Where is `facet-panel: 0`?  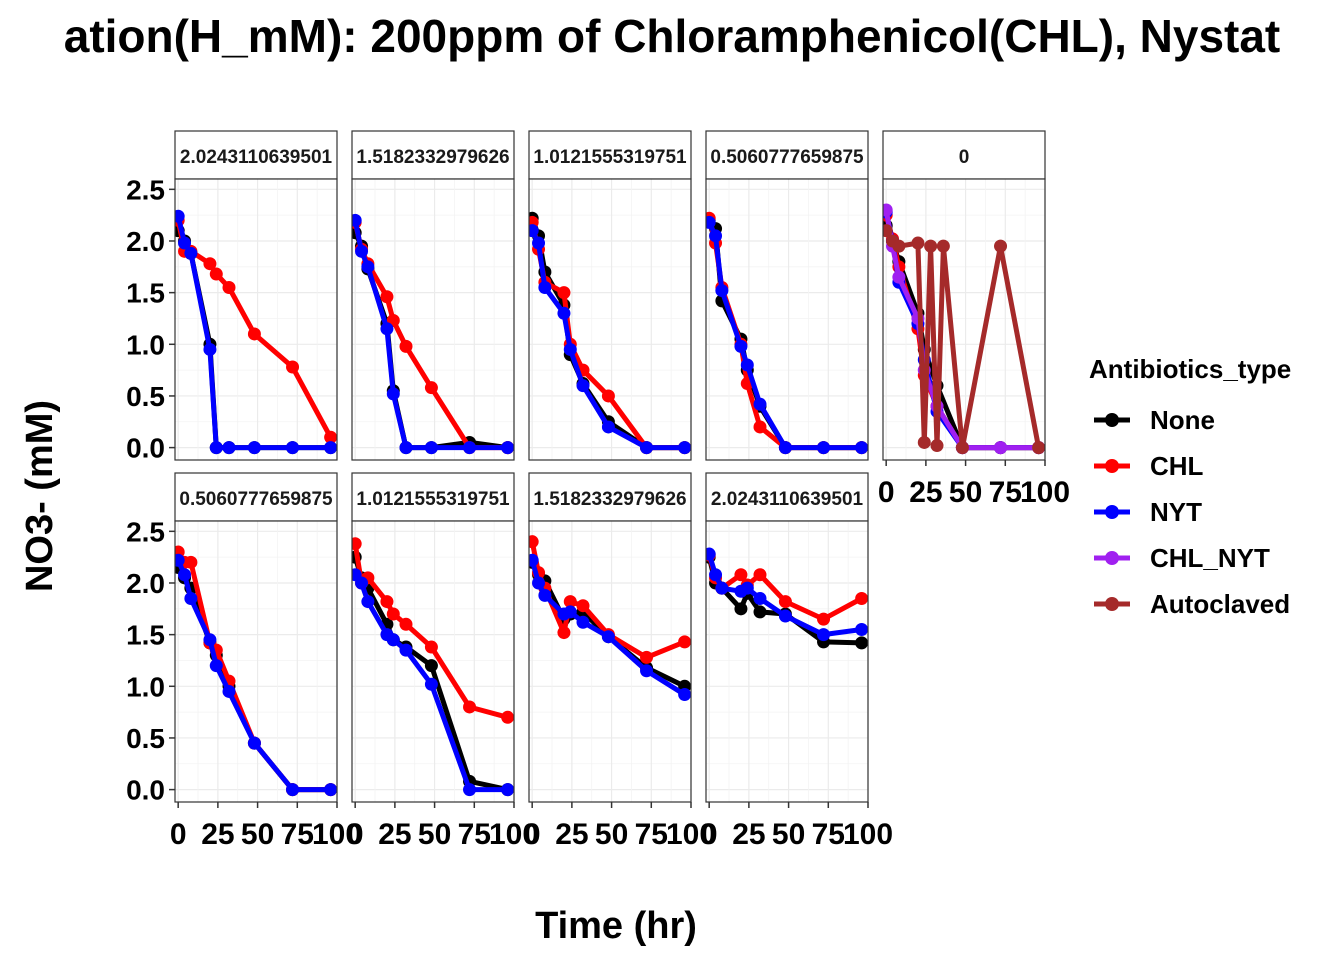
facet-panel: 0 is located at coordinates (964, 295).